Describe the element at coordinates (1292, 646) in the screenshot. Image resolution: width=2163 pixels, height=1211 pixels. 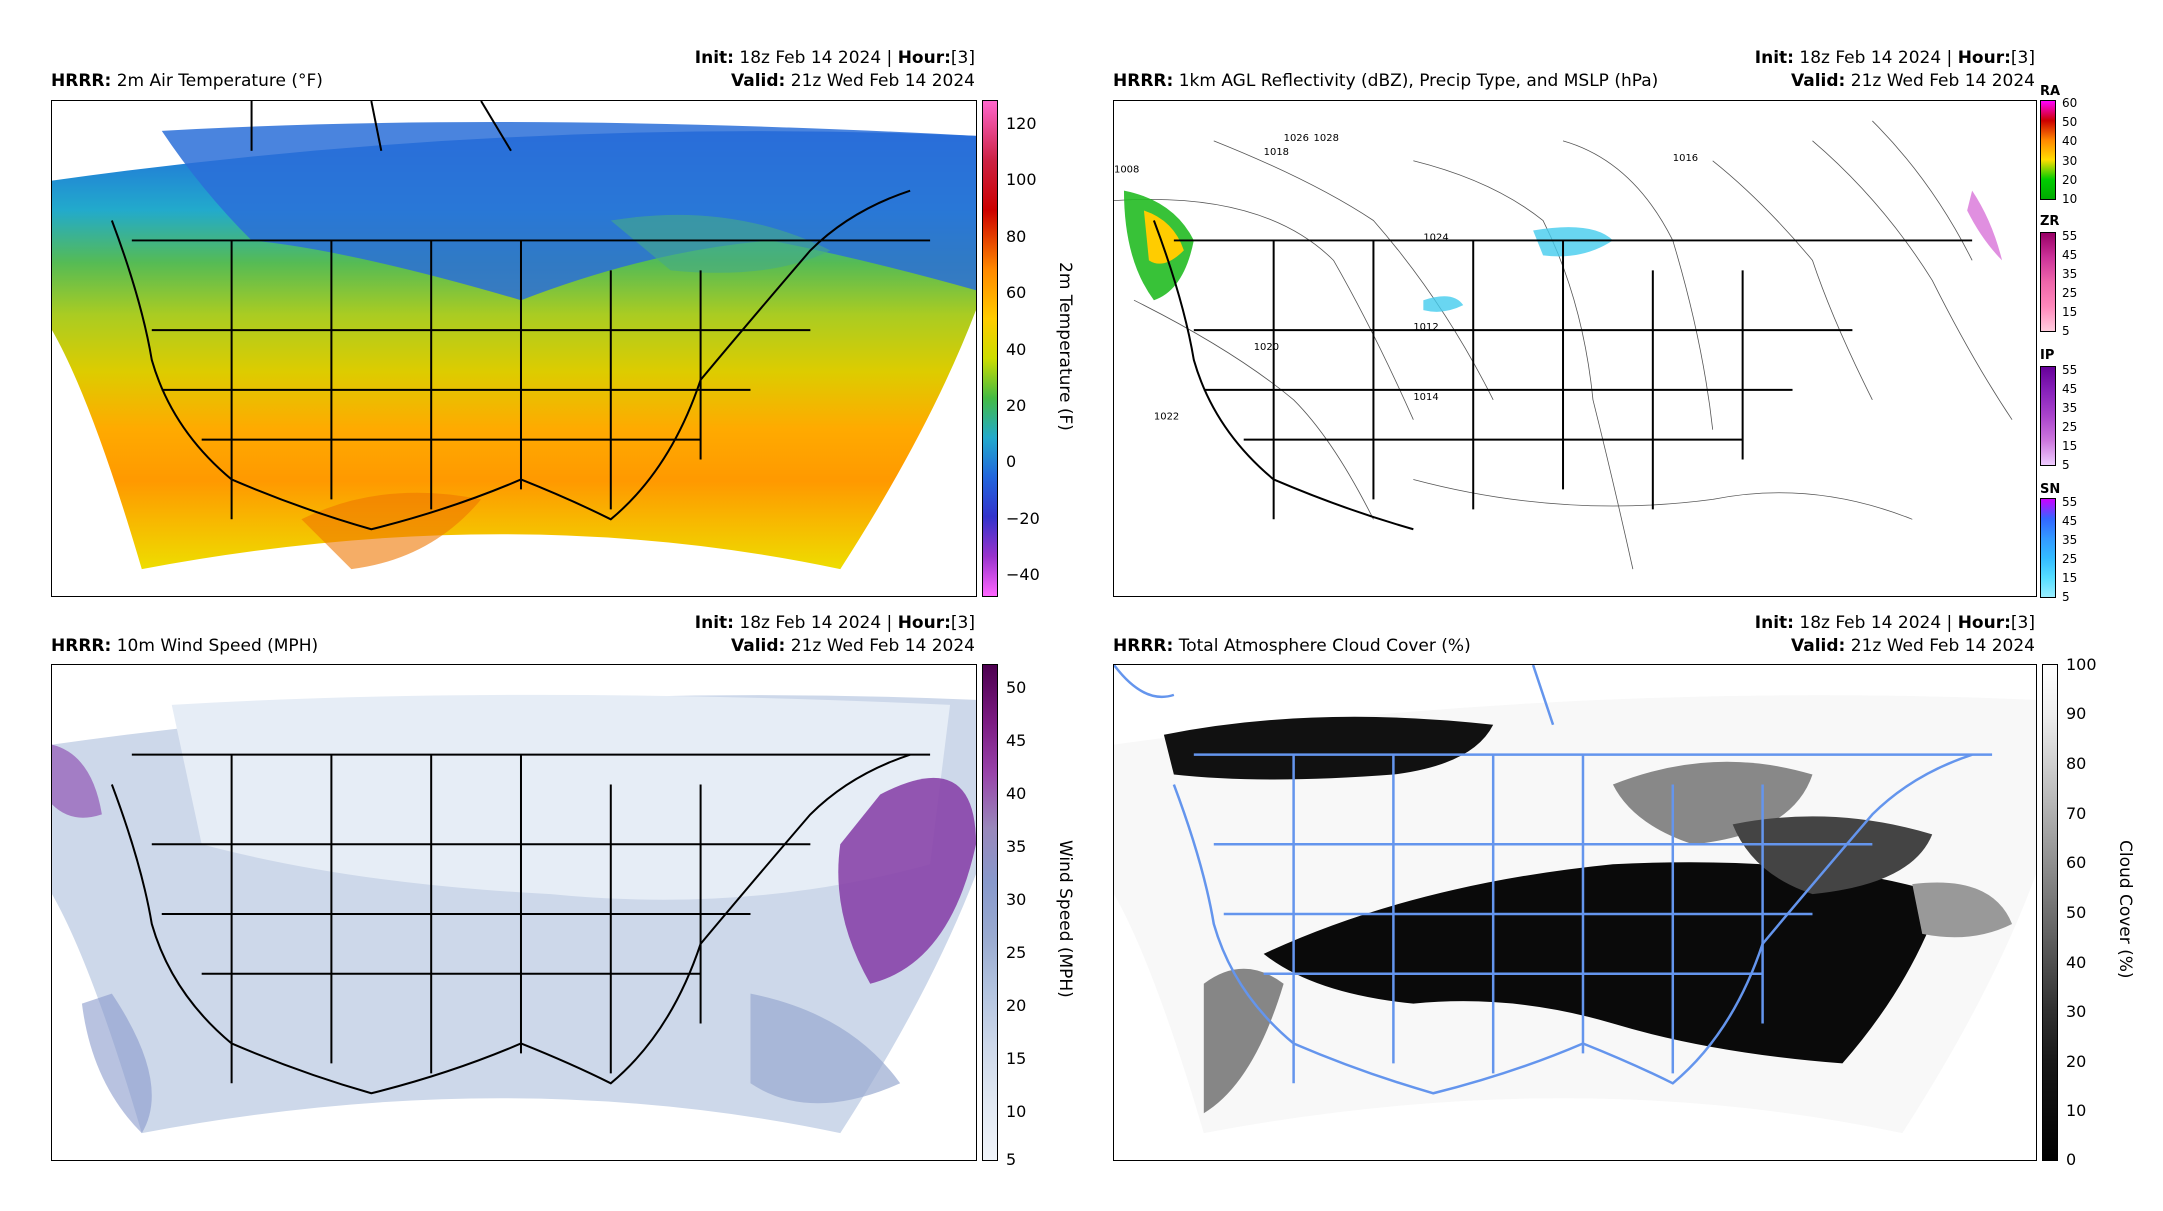
I see `panel-title: HRRR: Total Atmosphere Cloud Cover (%)` at that location.